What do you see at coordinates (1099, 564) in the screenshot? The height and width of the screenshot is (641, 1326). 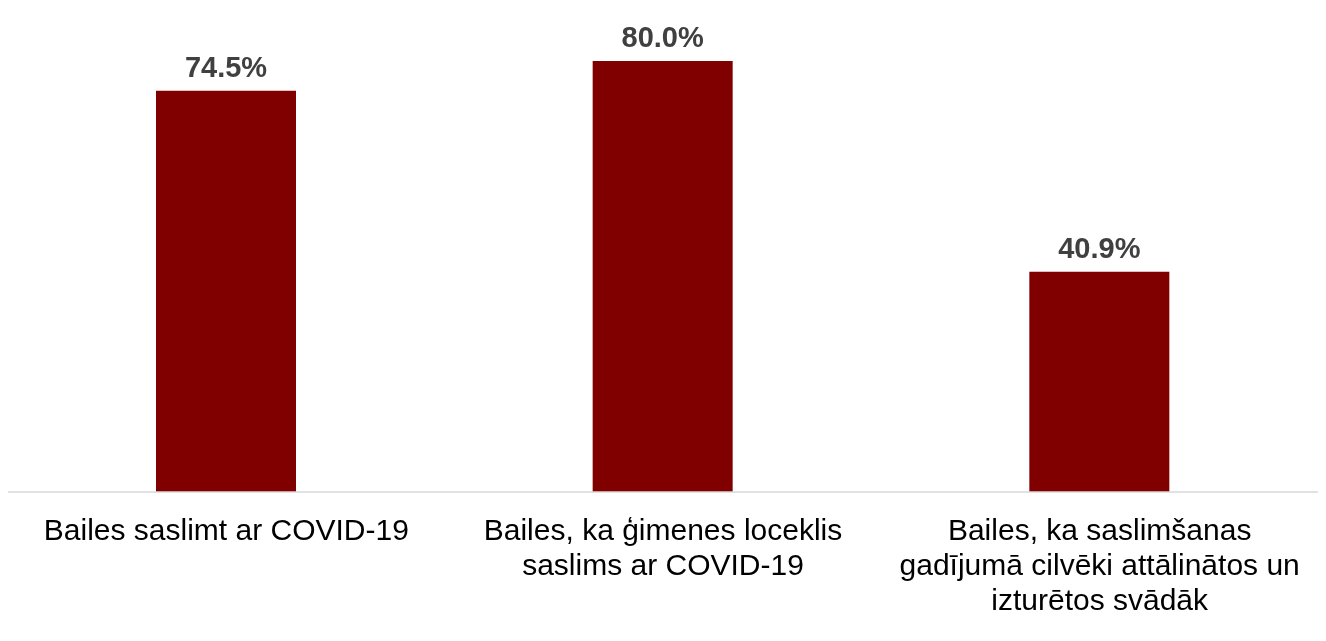 I see `x-tick-label: Bailes, ka saslimšanas gadījumā cilvēki attālinātos un izturētos svādāk` at bounding box center [1099, 564].